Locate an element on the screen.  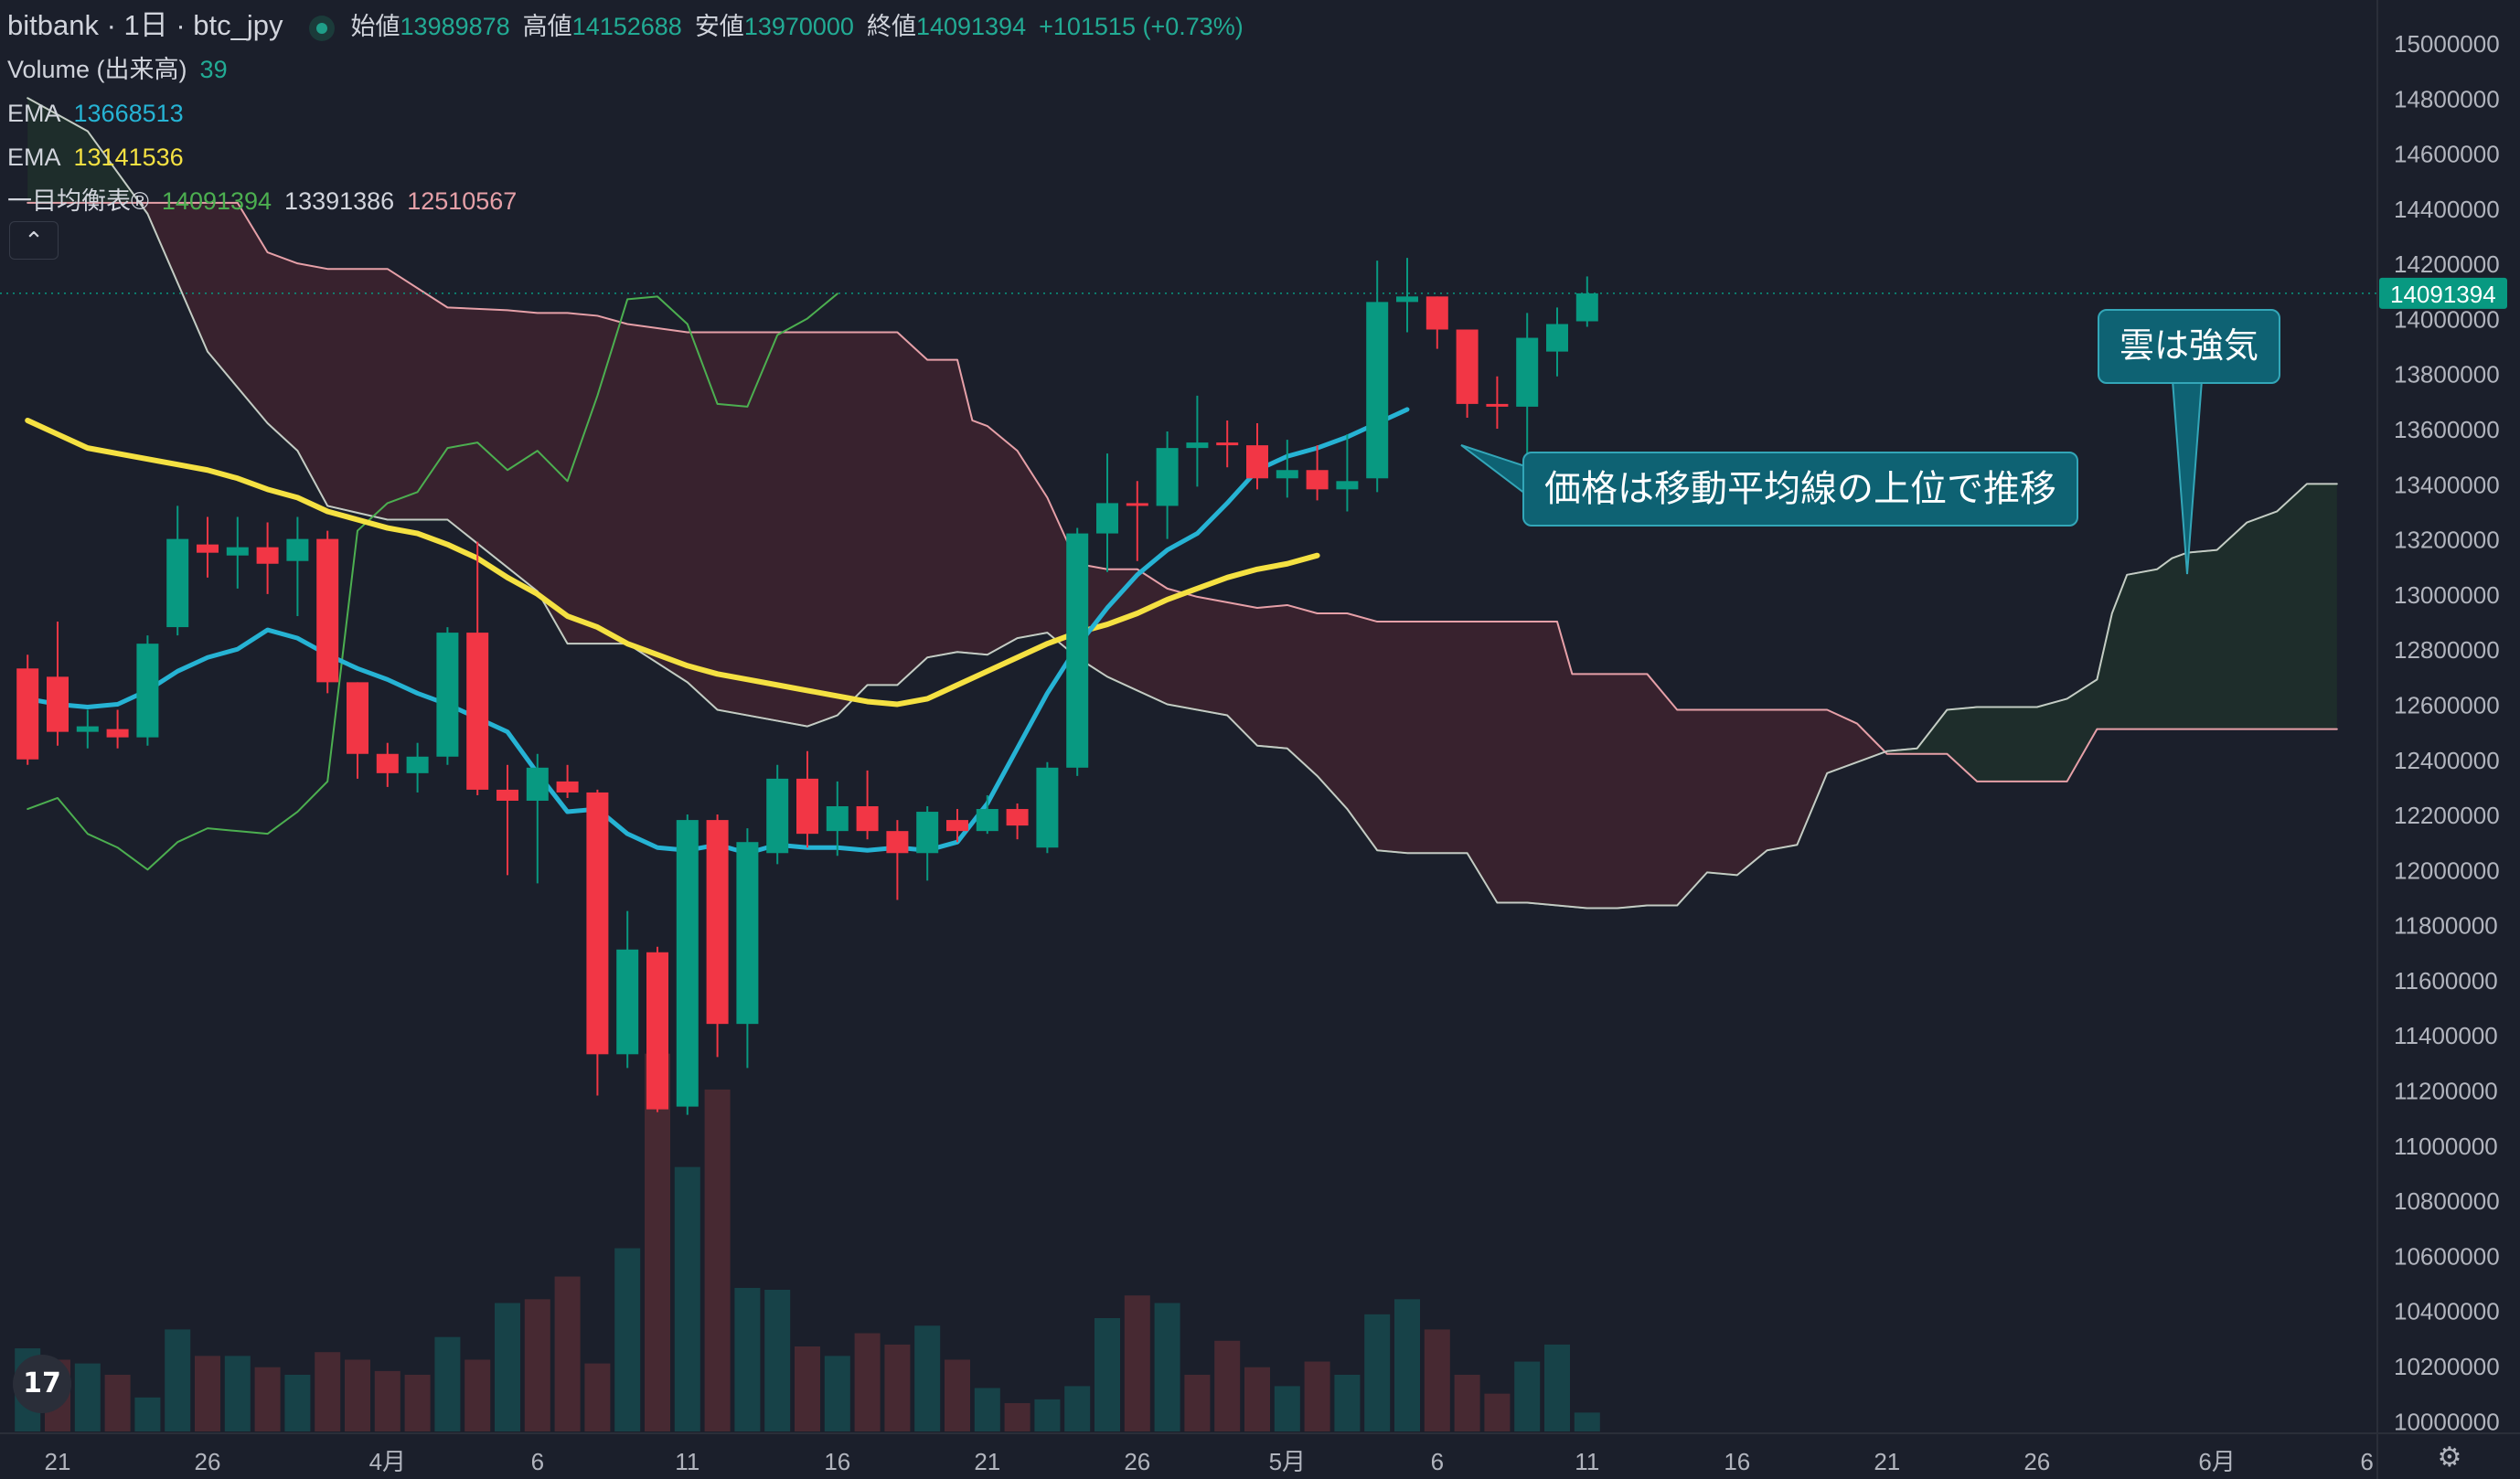
y-tick-label: 10600000 is located at coordinates (2447, 1256).